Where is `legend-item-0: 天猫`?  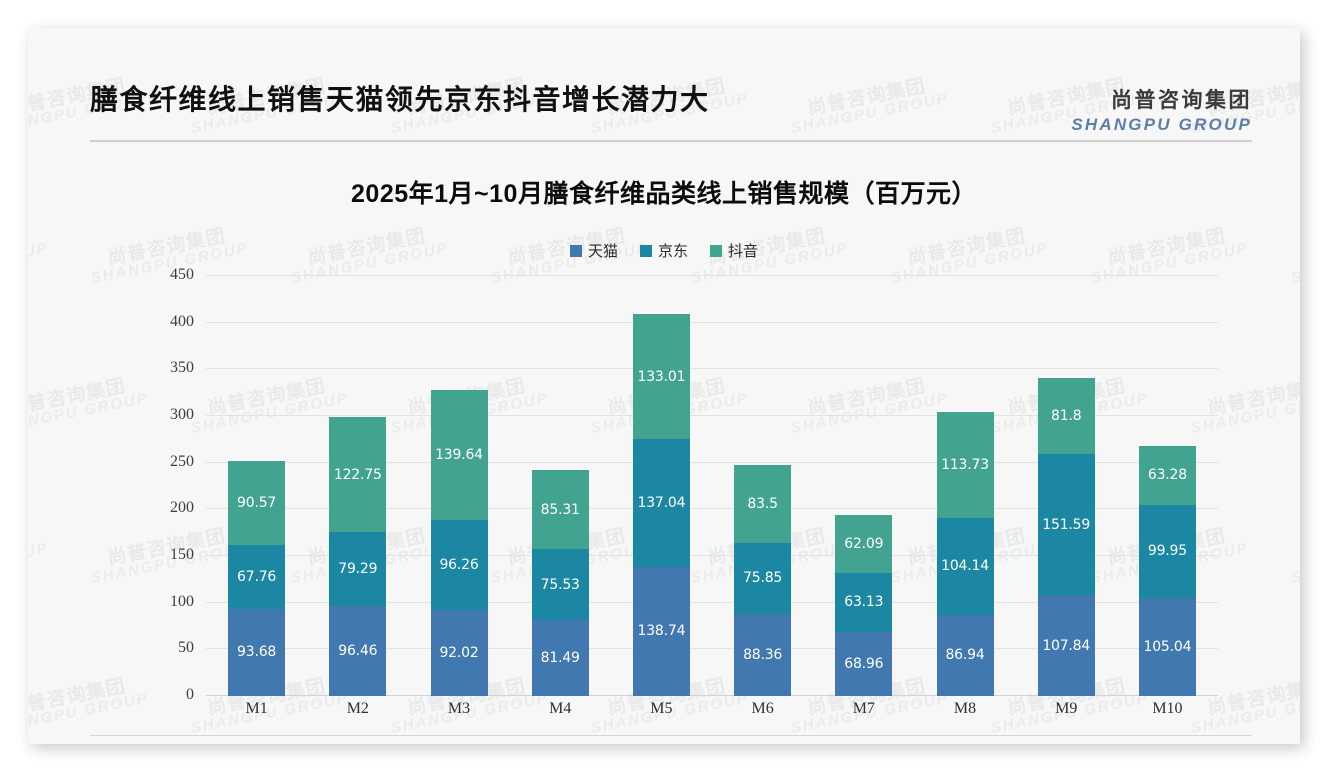 legend-item-0: 天猫 is located at coordinates (593, 250).